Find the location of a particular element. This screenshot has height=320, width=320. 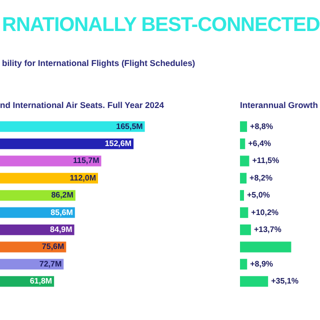

data-label: 72,7M is located at coordinates (50, 263).